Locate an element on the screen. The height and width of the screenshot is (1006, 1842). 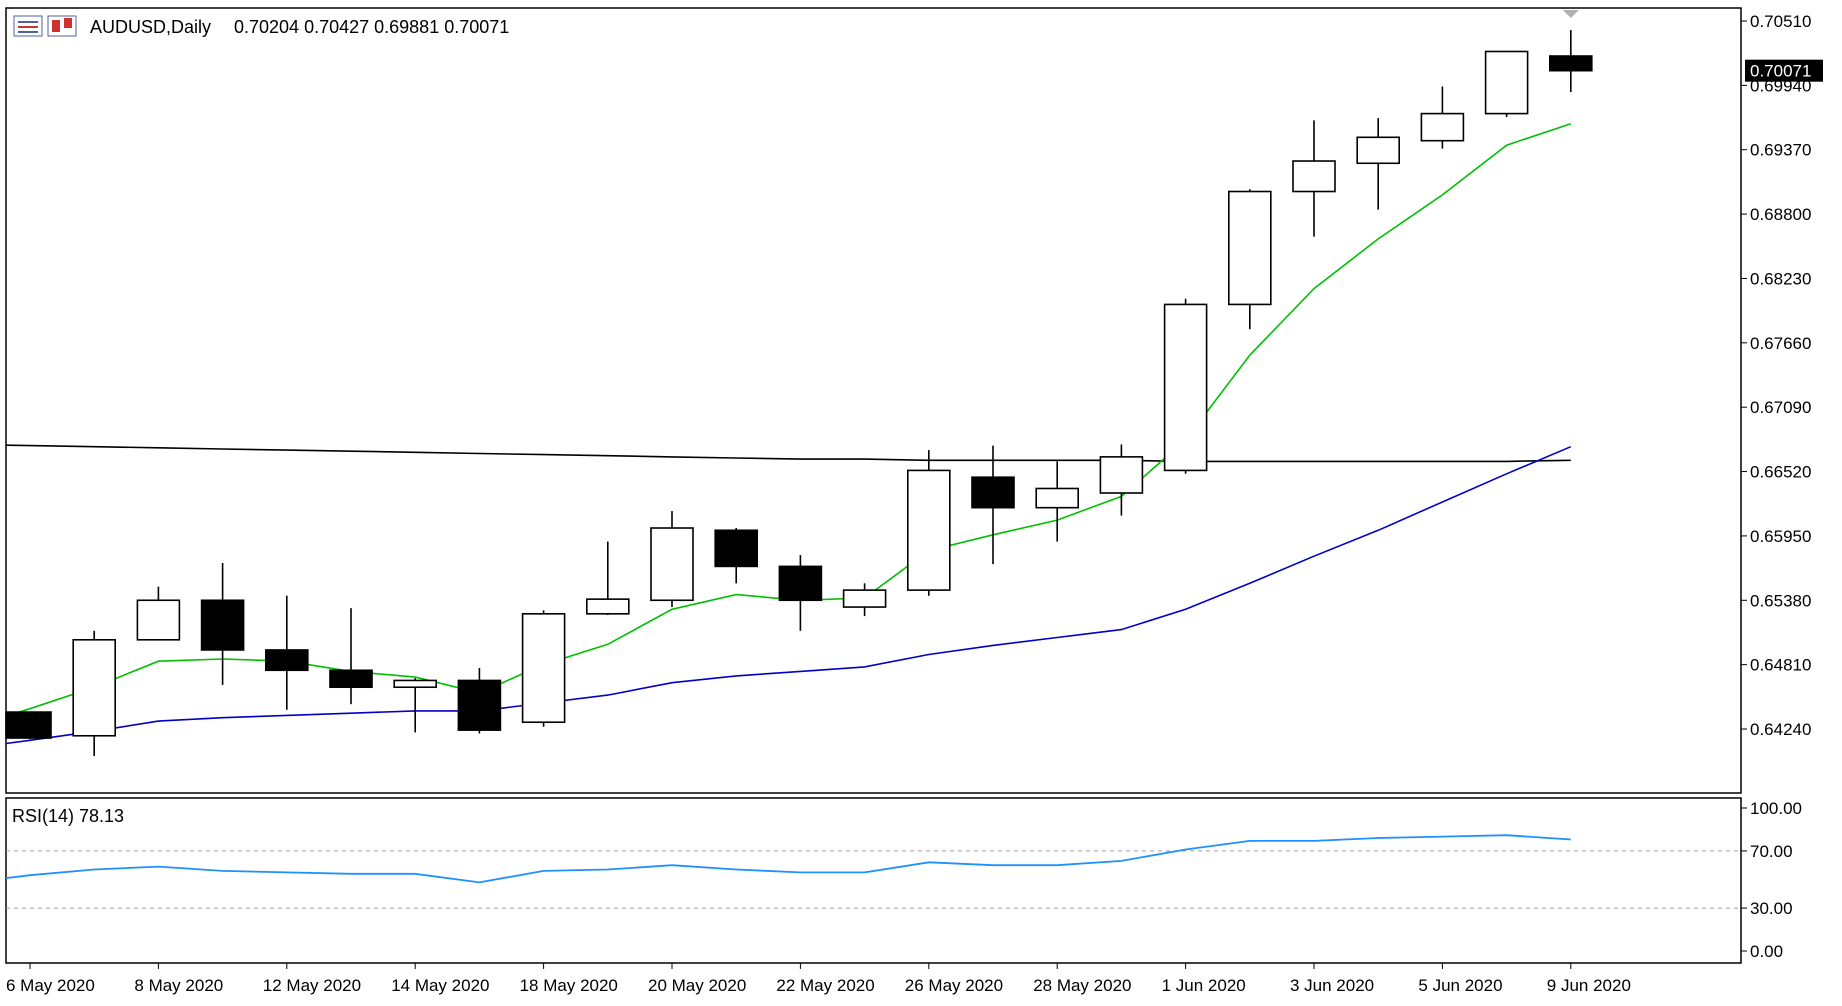
rsi-label: RSI(14) 78.13 is located at coordinates (68, 816).